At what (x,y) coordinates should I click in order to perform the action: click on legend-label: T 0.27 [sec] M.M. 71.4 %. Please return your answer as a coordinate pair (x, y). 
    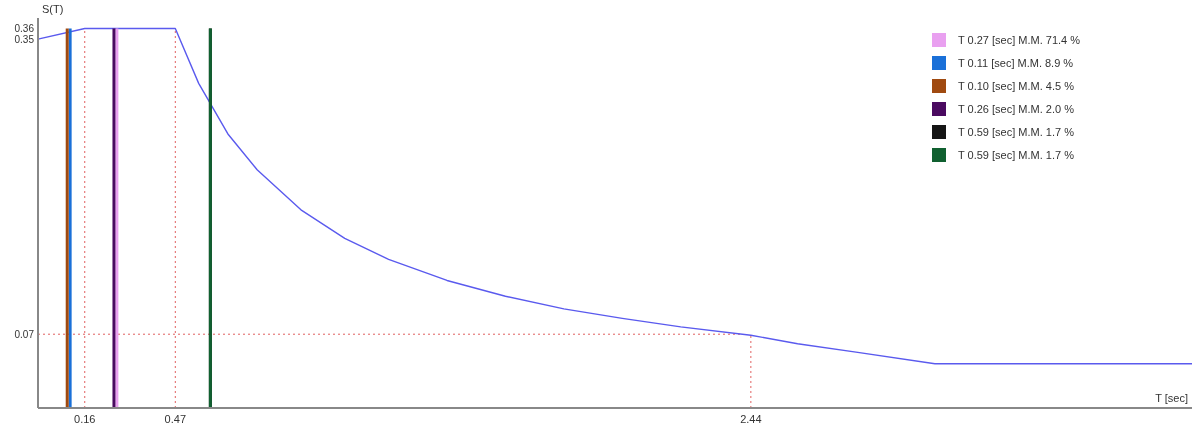
    Looking at the image, I should click on (1019, 39).